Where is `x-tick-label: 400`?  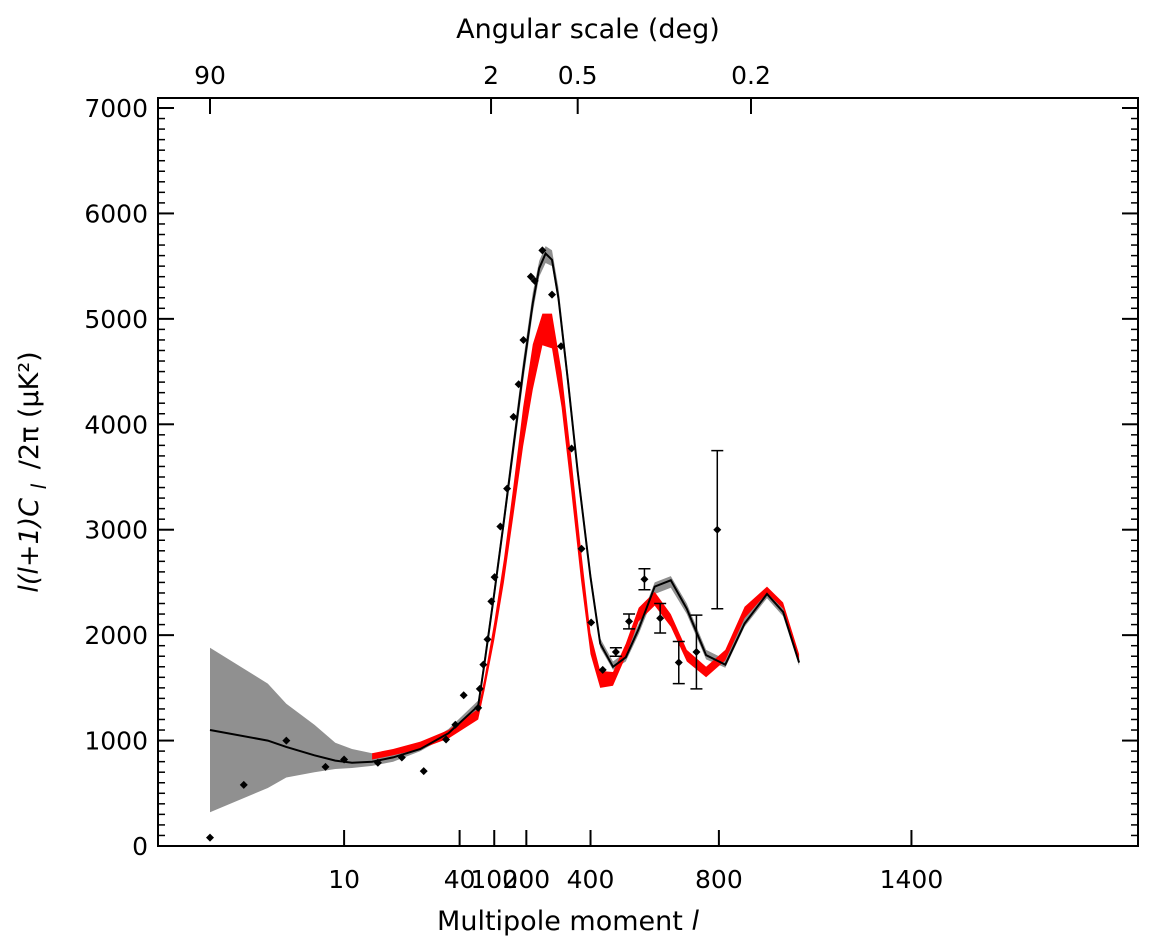
x-tick-label: 400 is located at coordinates (591, 879).